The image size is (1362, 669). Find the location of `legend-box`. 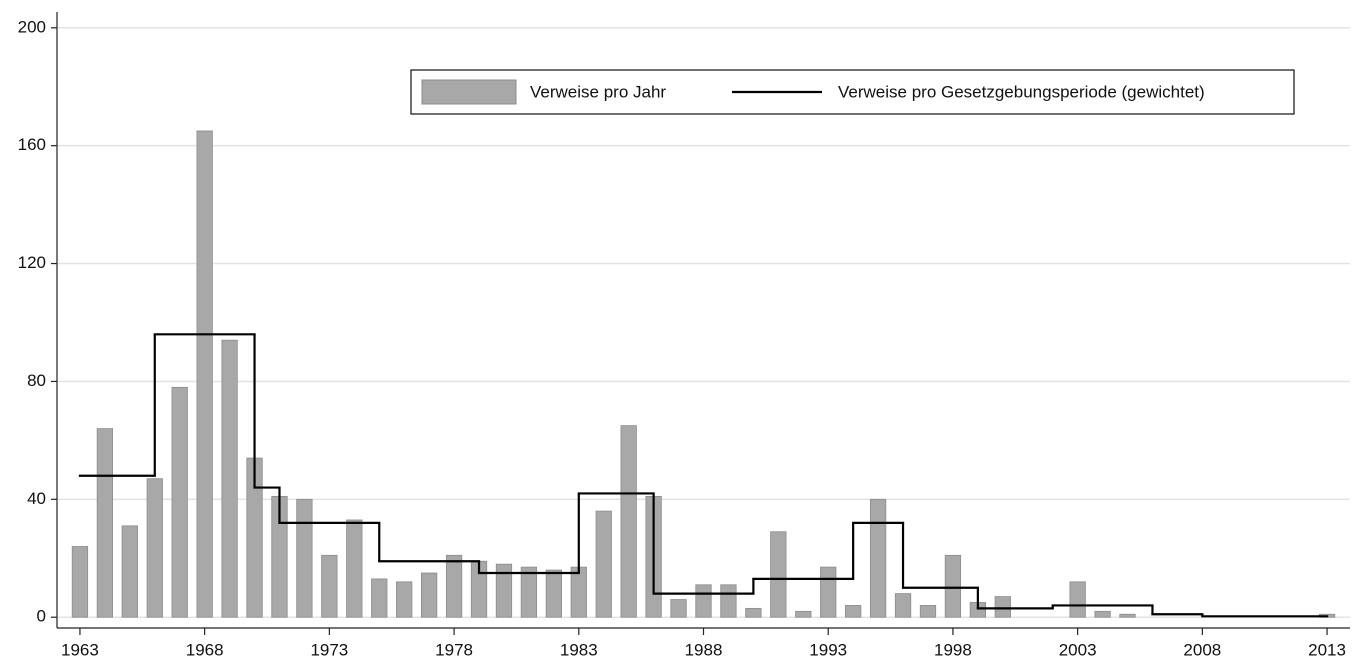

legend-box is located at coordinates (852, 92).